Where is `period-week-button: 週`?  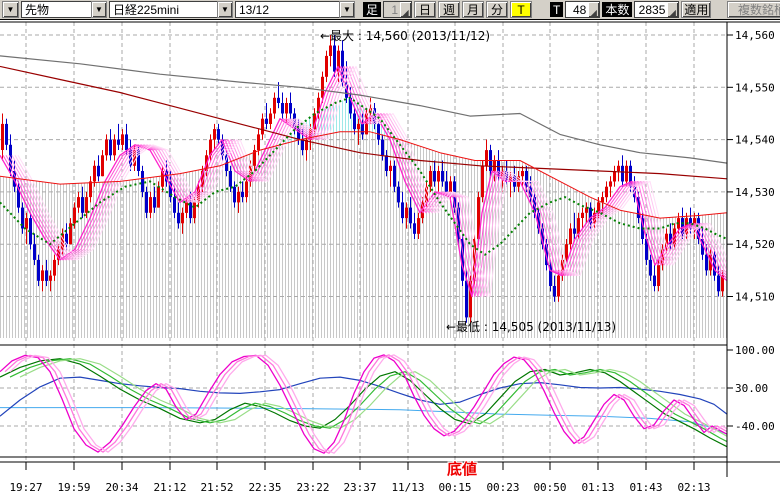
period-week-button: 週 is located at coordinates (449, 9).